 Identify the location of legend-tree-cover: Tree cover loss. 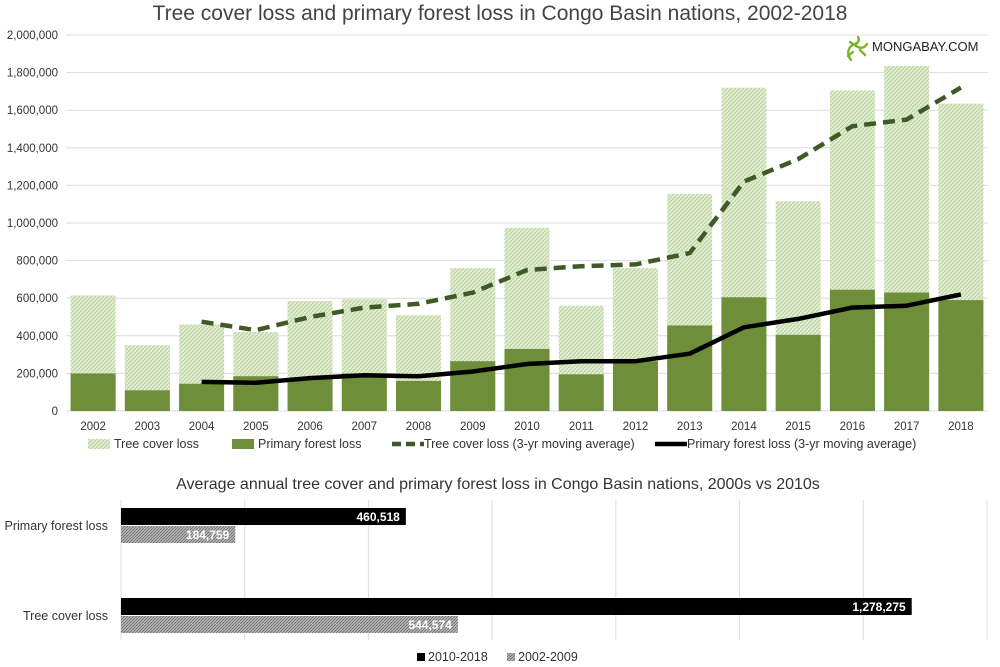
(143, 444).